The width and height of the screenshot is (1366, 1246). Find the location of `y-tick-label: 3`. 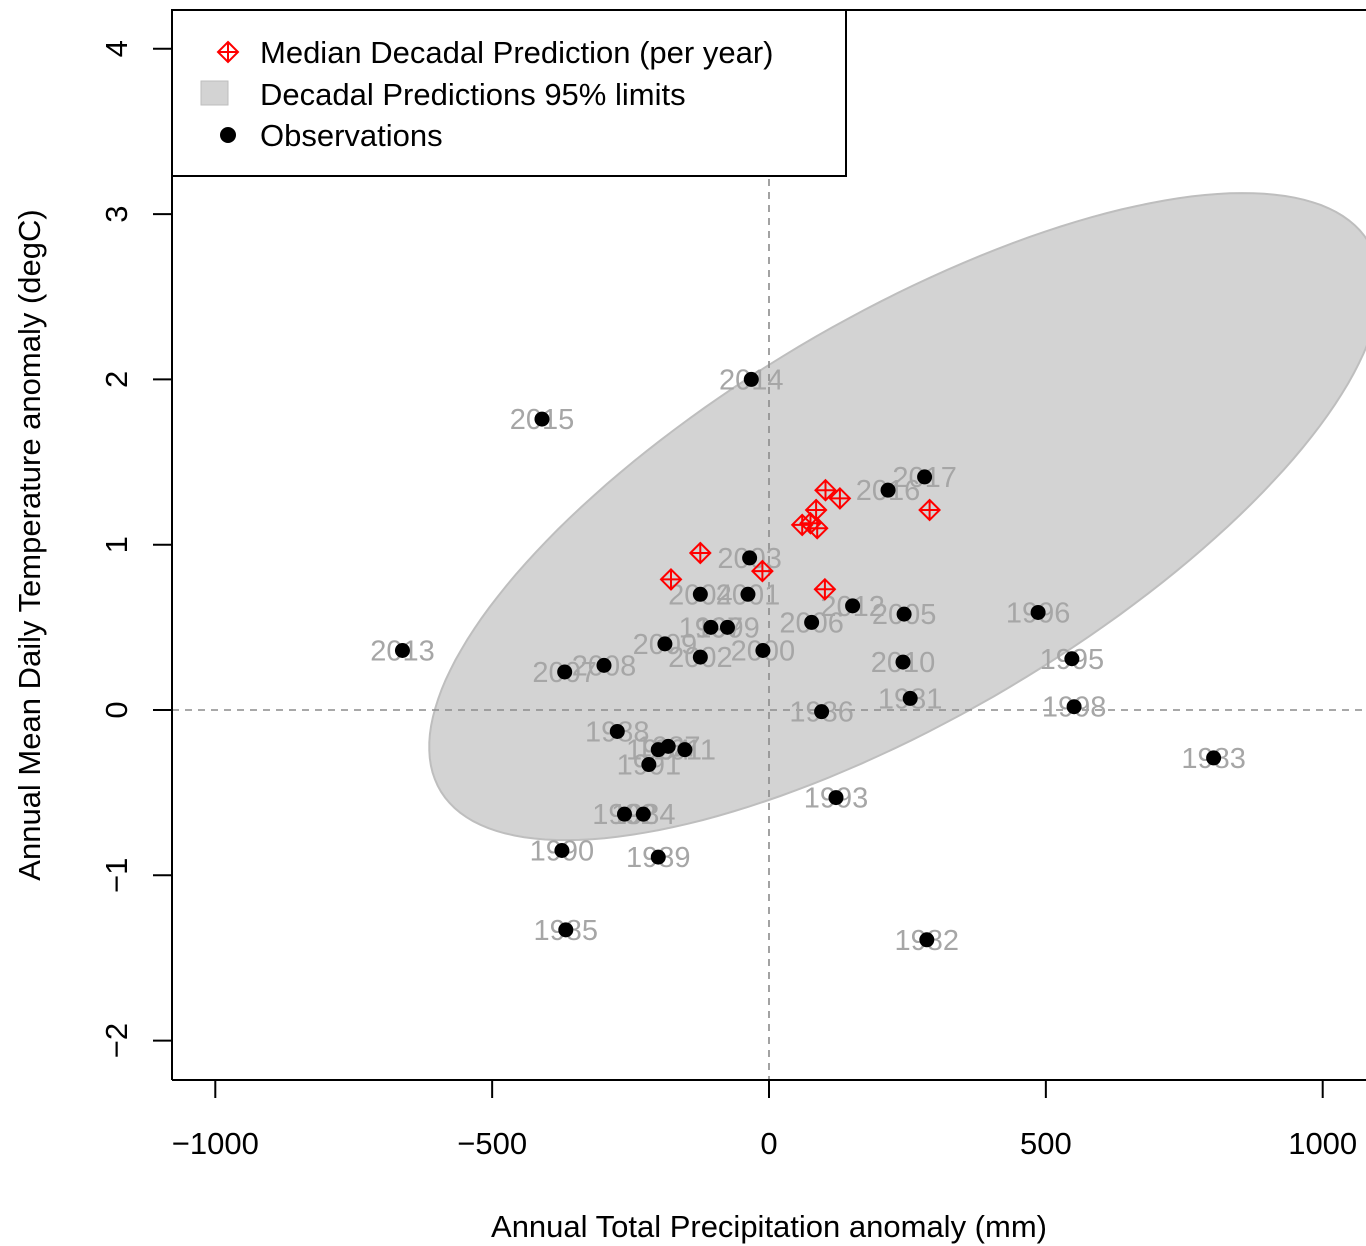

y-tick-label: 3 is located at coordinates (116, 213).